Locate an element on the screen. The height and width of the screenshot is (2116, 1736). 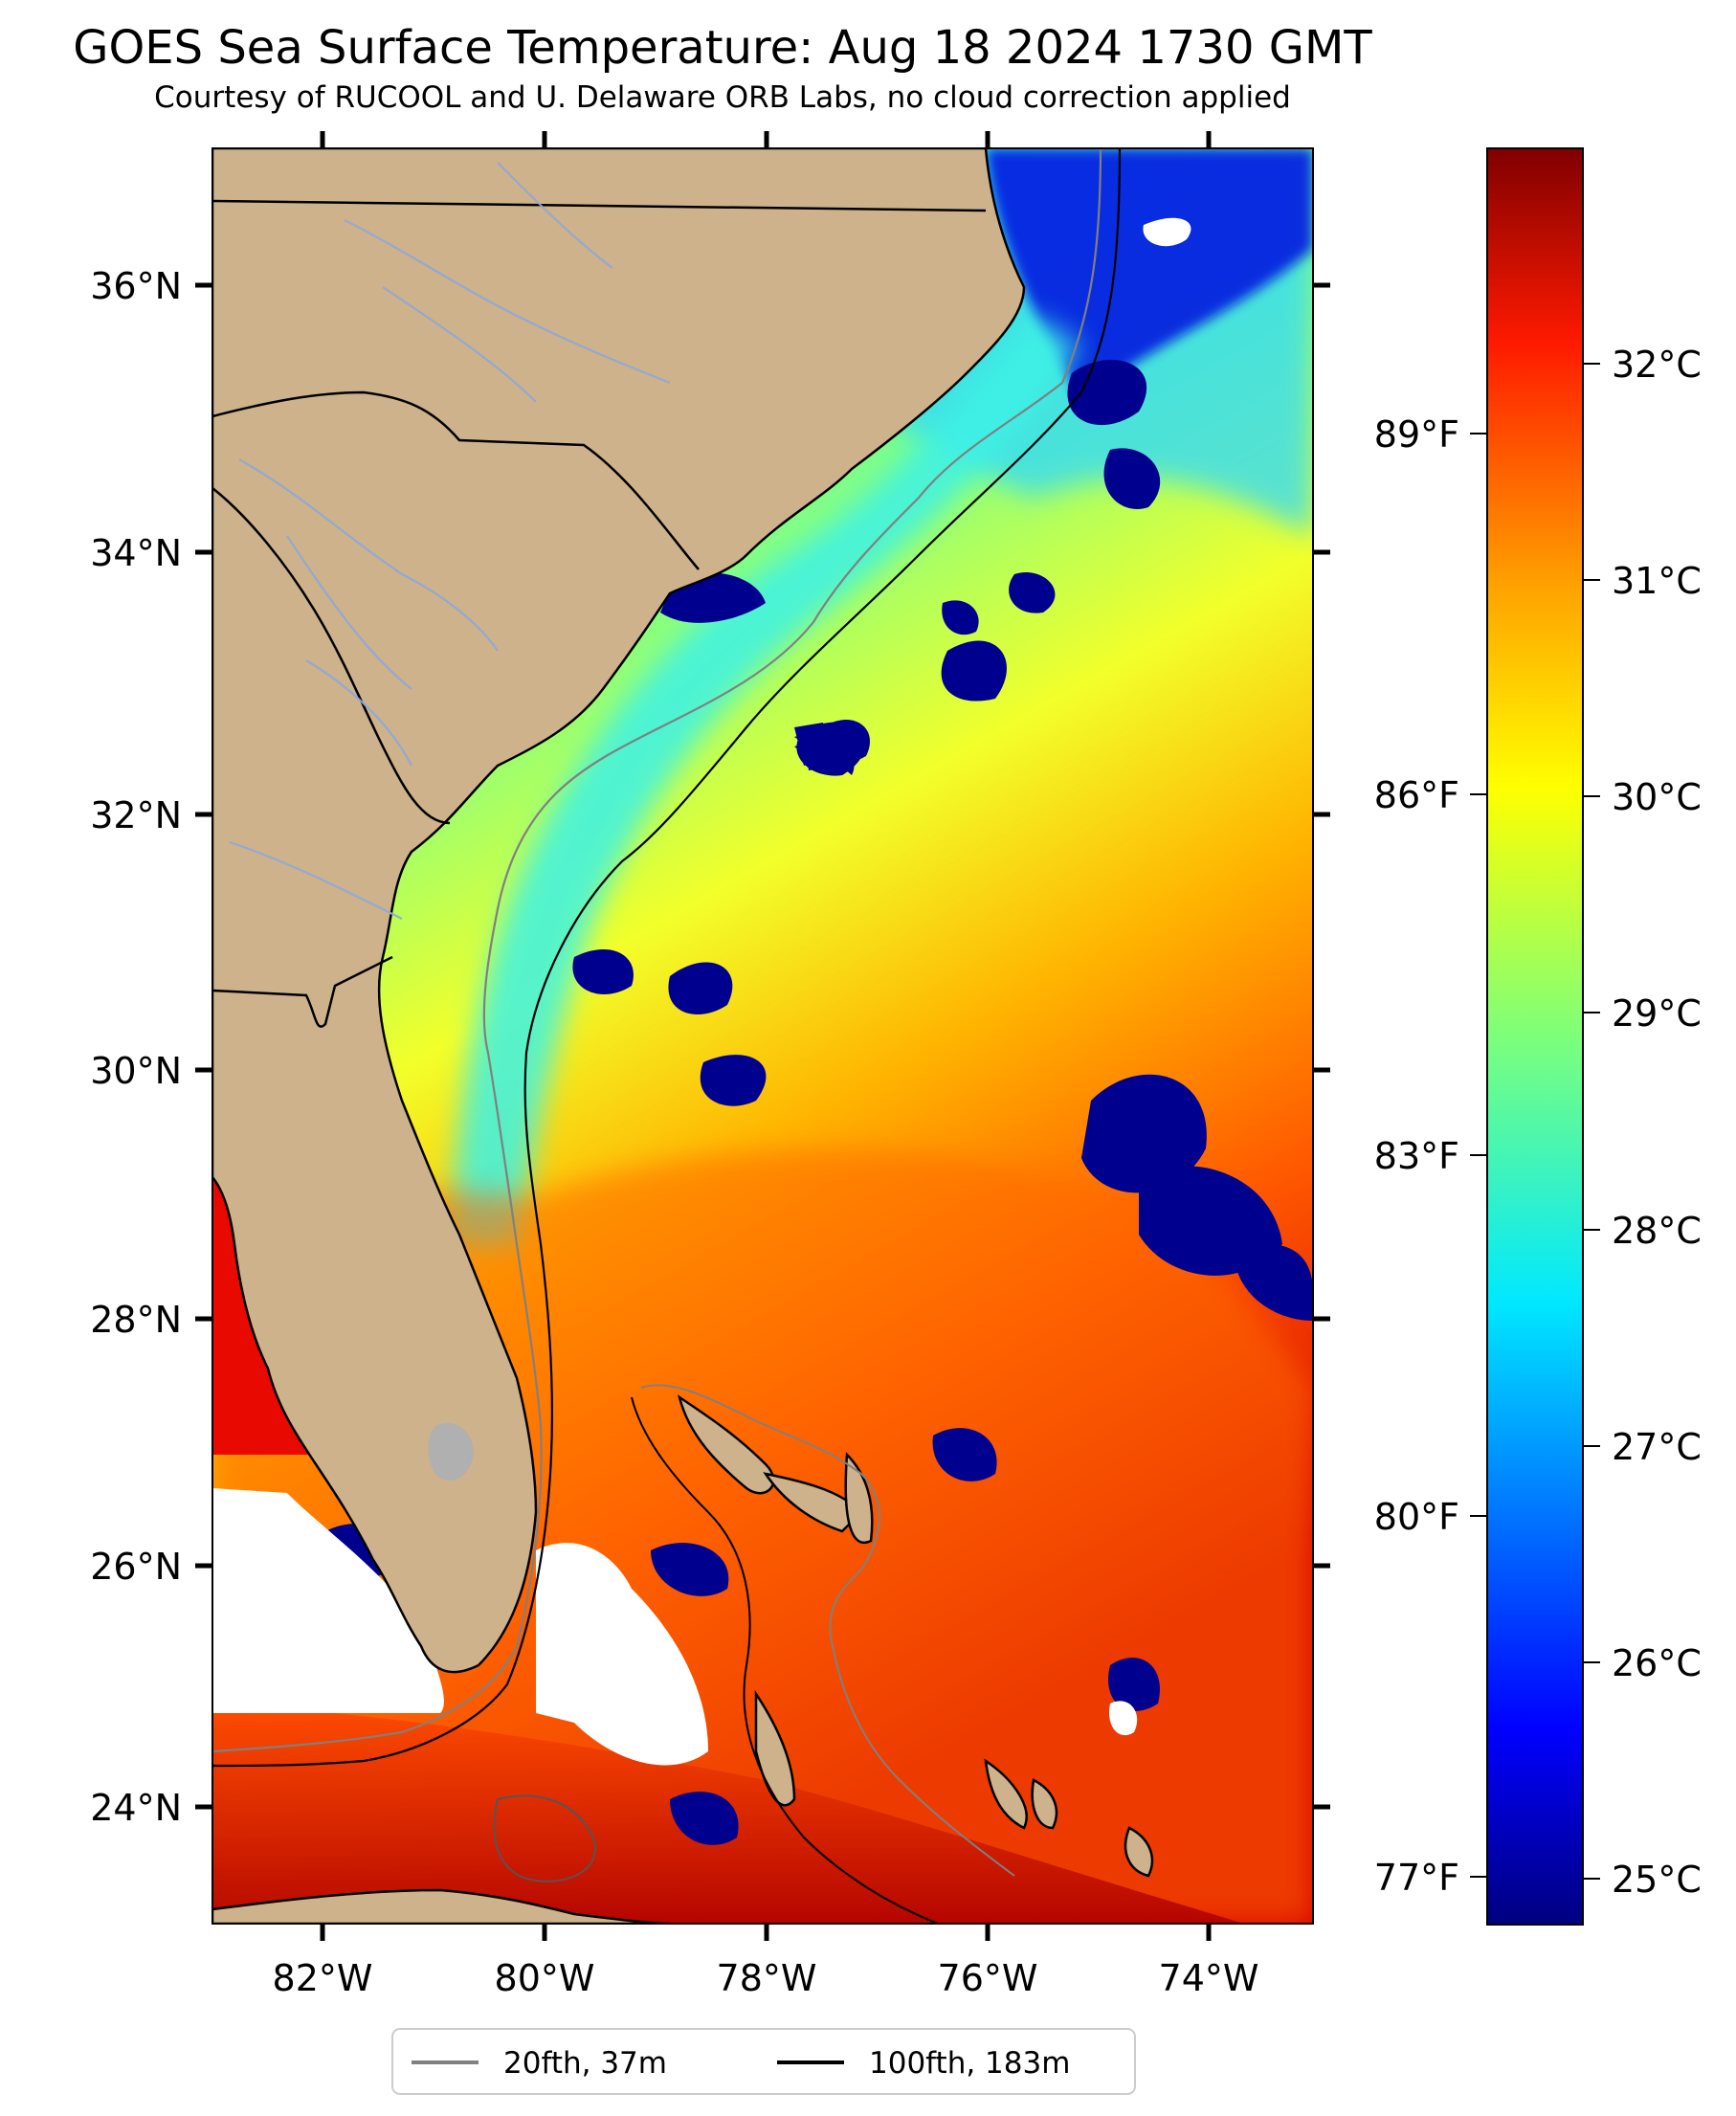
lat-label-32: 32°N is located at coordinates (136, 815).